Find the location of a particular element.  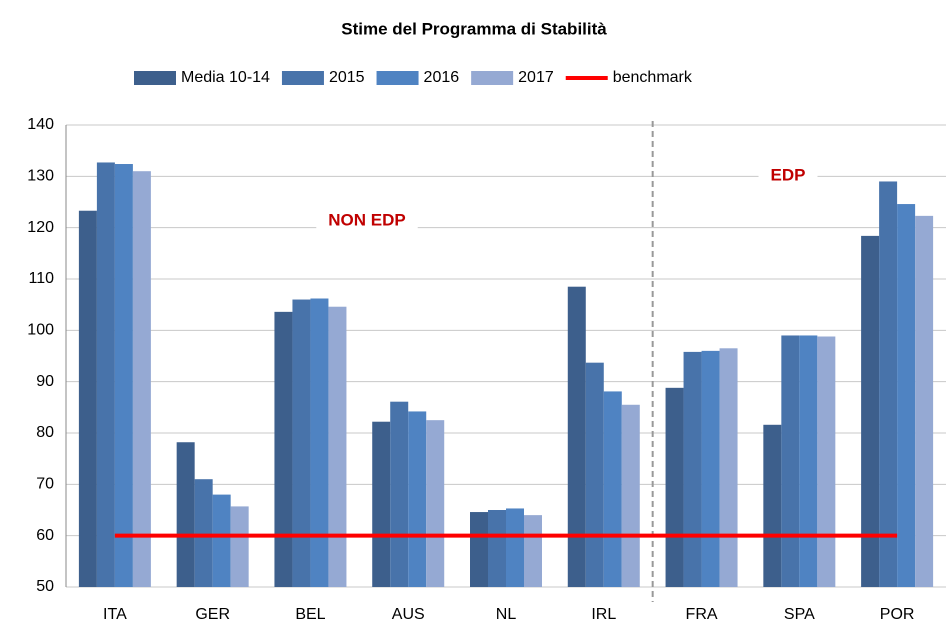

chart-title: Stime del Programma di Stabilità is located at coordinates (474, 28).